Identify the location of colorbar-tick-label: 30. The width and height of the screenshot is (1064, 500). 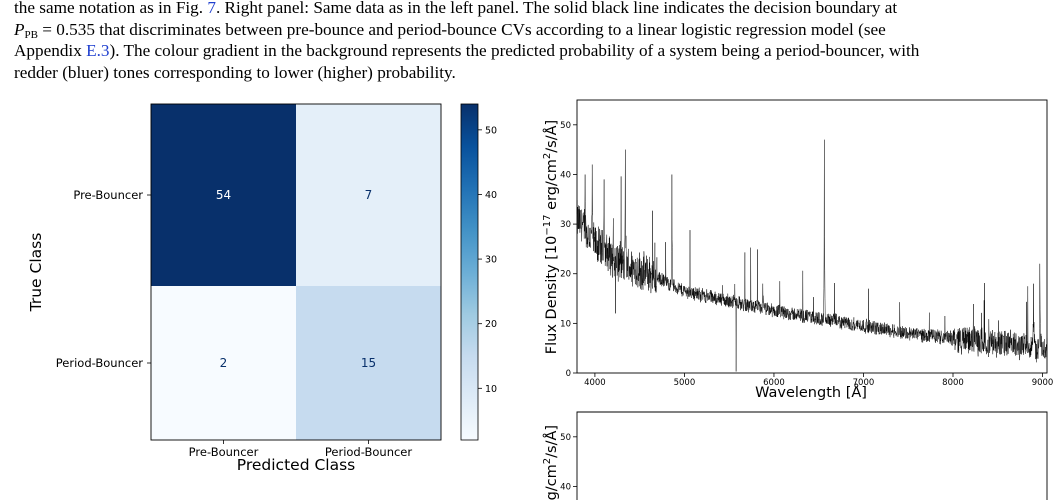
(491, 260).